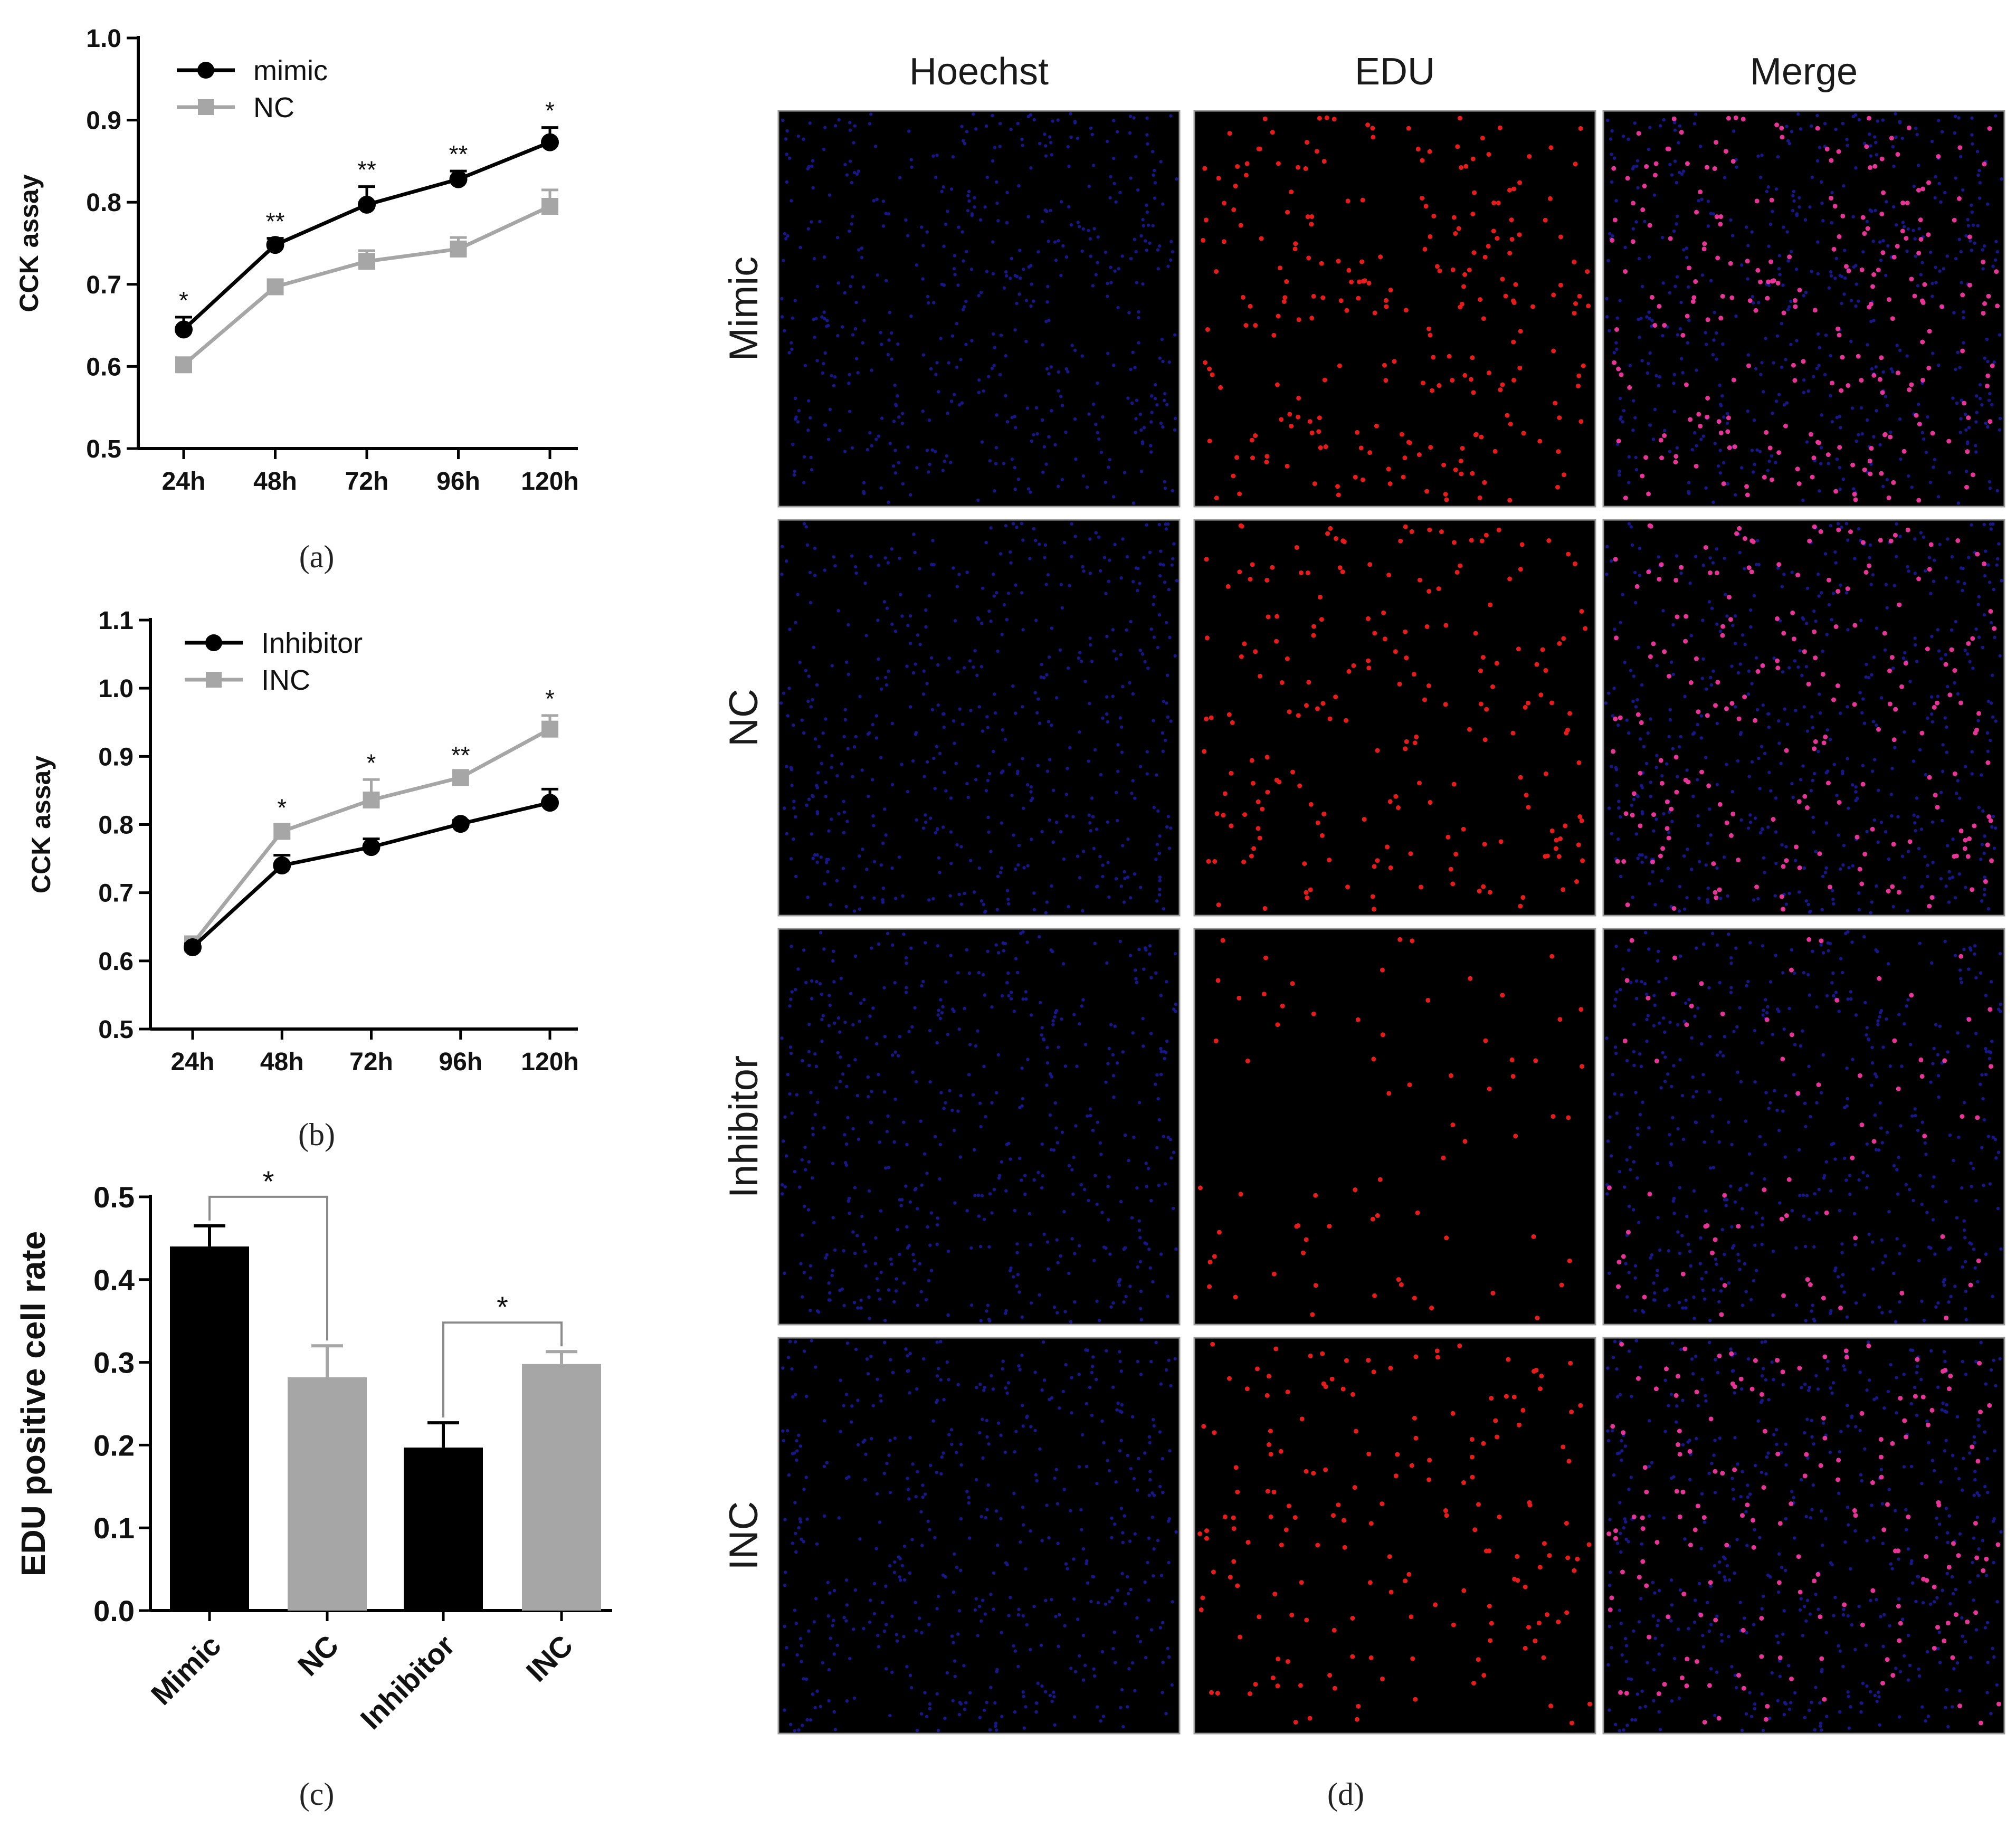 The image size is (2016, 1828). Describe the element at coordinates (1394, 309) in the screenshot. I see `micrograph-background` at that location.